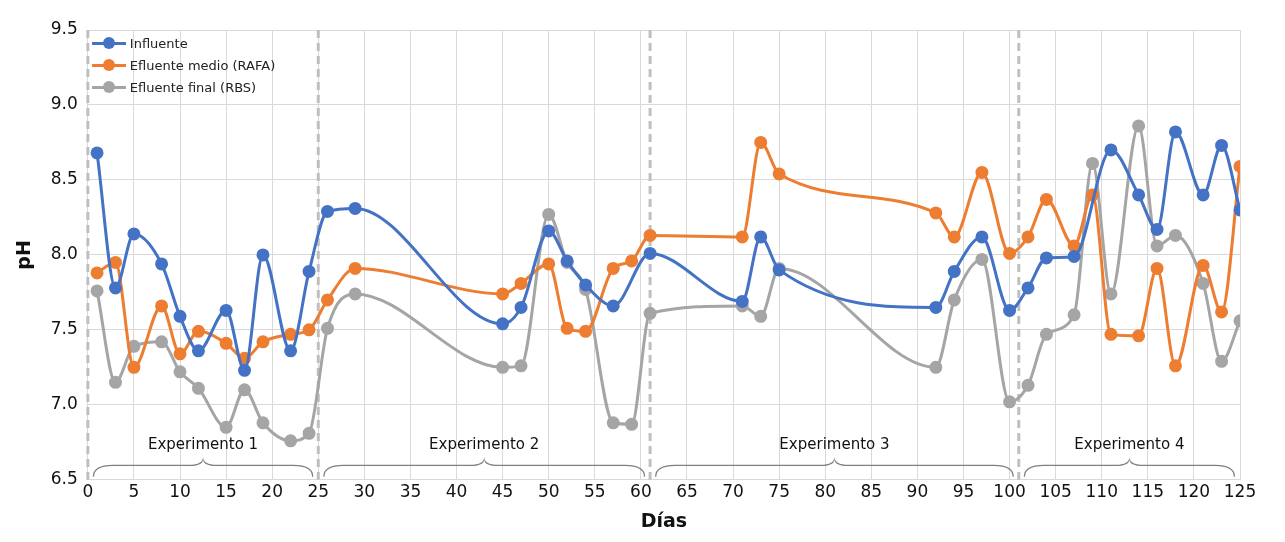 The image size is (1285, 542). I want to click on x-tick-label: 115, so click(1148, 491).